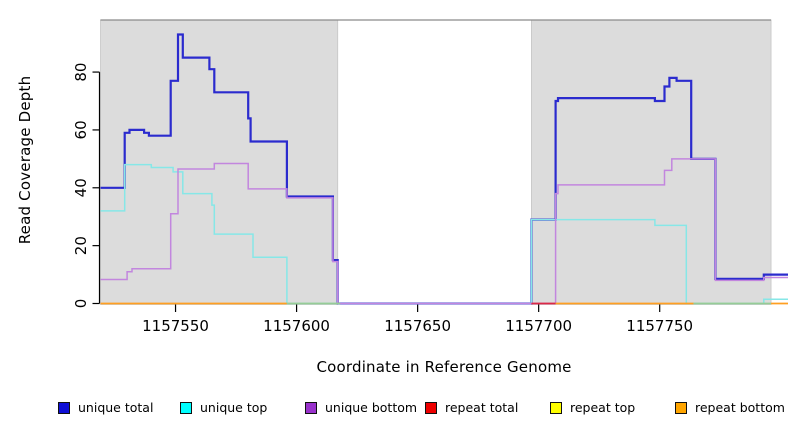 Image resolution: width=792 pixels, height=432 pixels. I want to click on legend-item-unique-total: unique total, so click(105, 407).